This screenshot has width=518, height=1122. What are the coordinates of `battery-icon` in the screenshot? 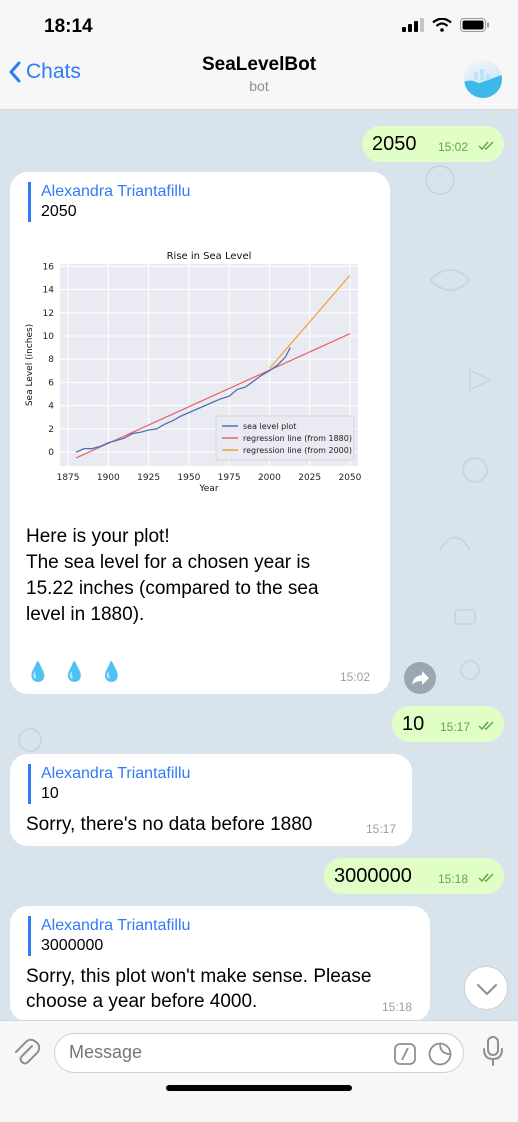 It's located at (474, 25).